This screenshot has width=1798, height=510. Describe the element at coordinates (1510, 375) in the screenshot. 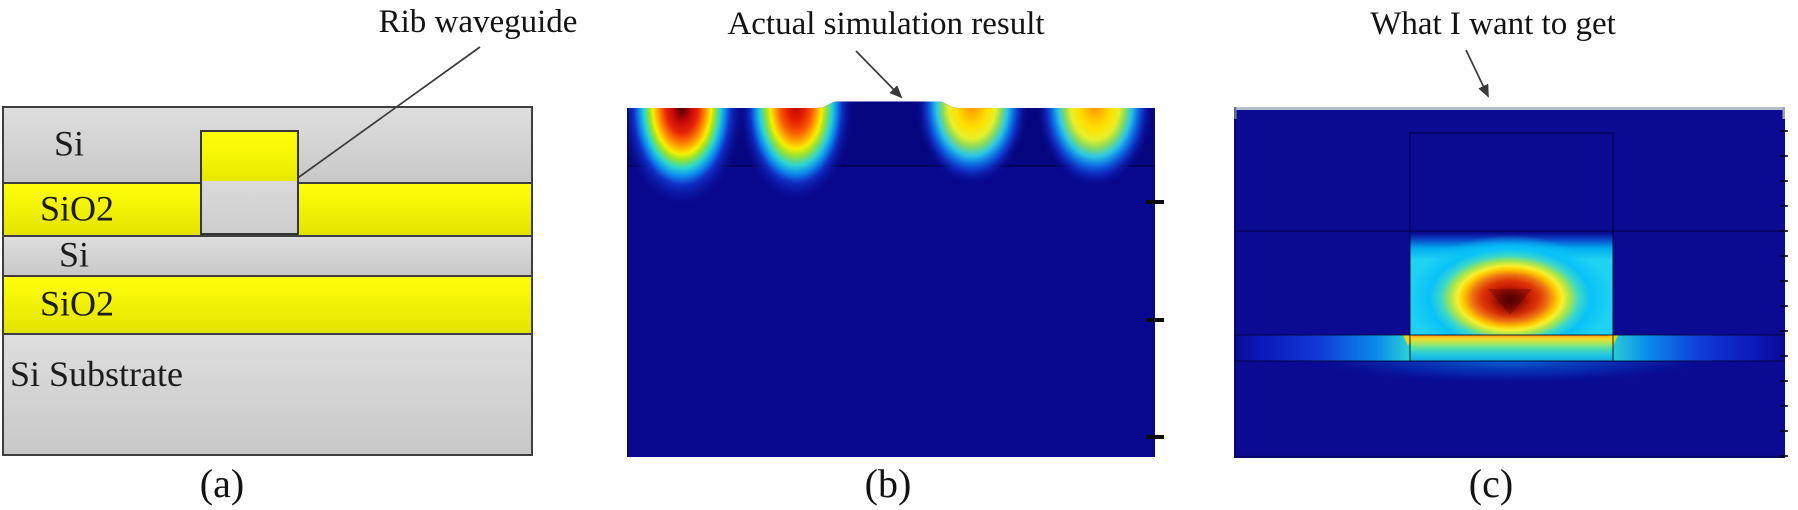

I see `substrate-glow` at that location.